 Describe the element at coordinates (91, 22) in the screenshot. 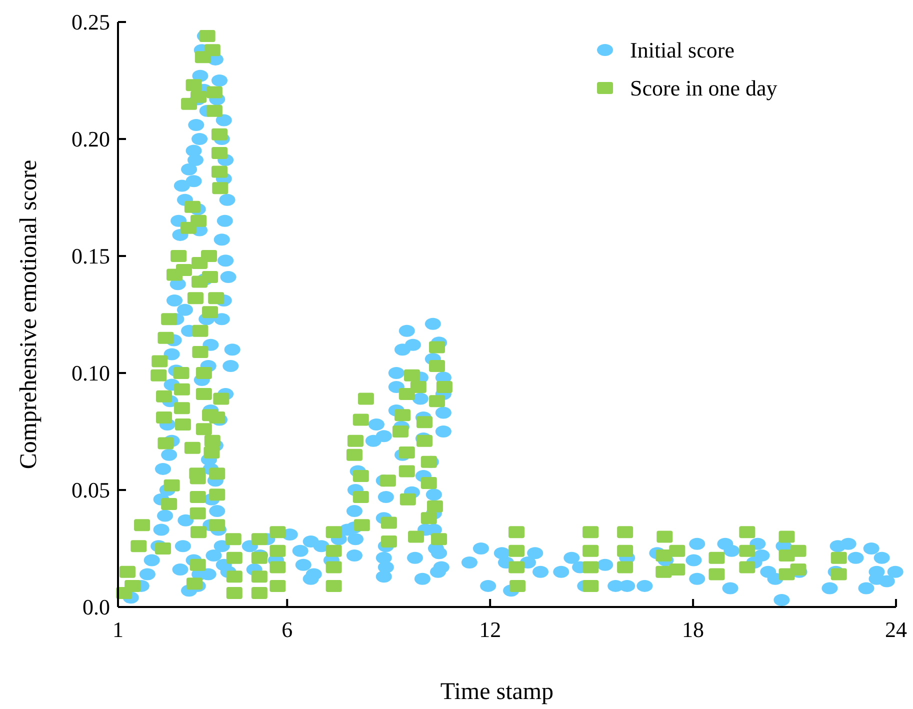

I see `y-tick-label: 0.25` at that location.